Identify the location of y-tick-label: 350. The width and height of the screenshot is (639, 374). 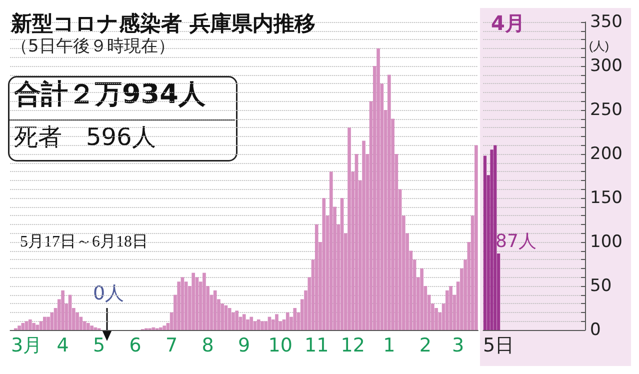
(606, 22).